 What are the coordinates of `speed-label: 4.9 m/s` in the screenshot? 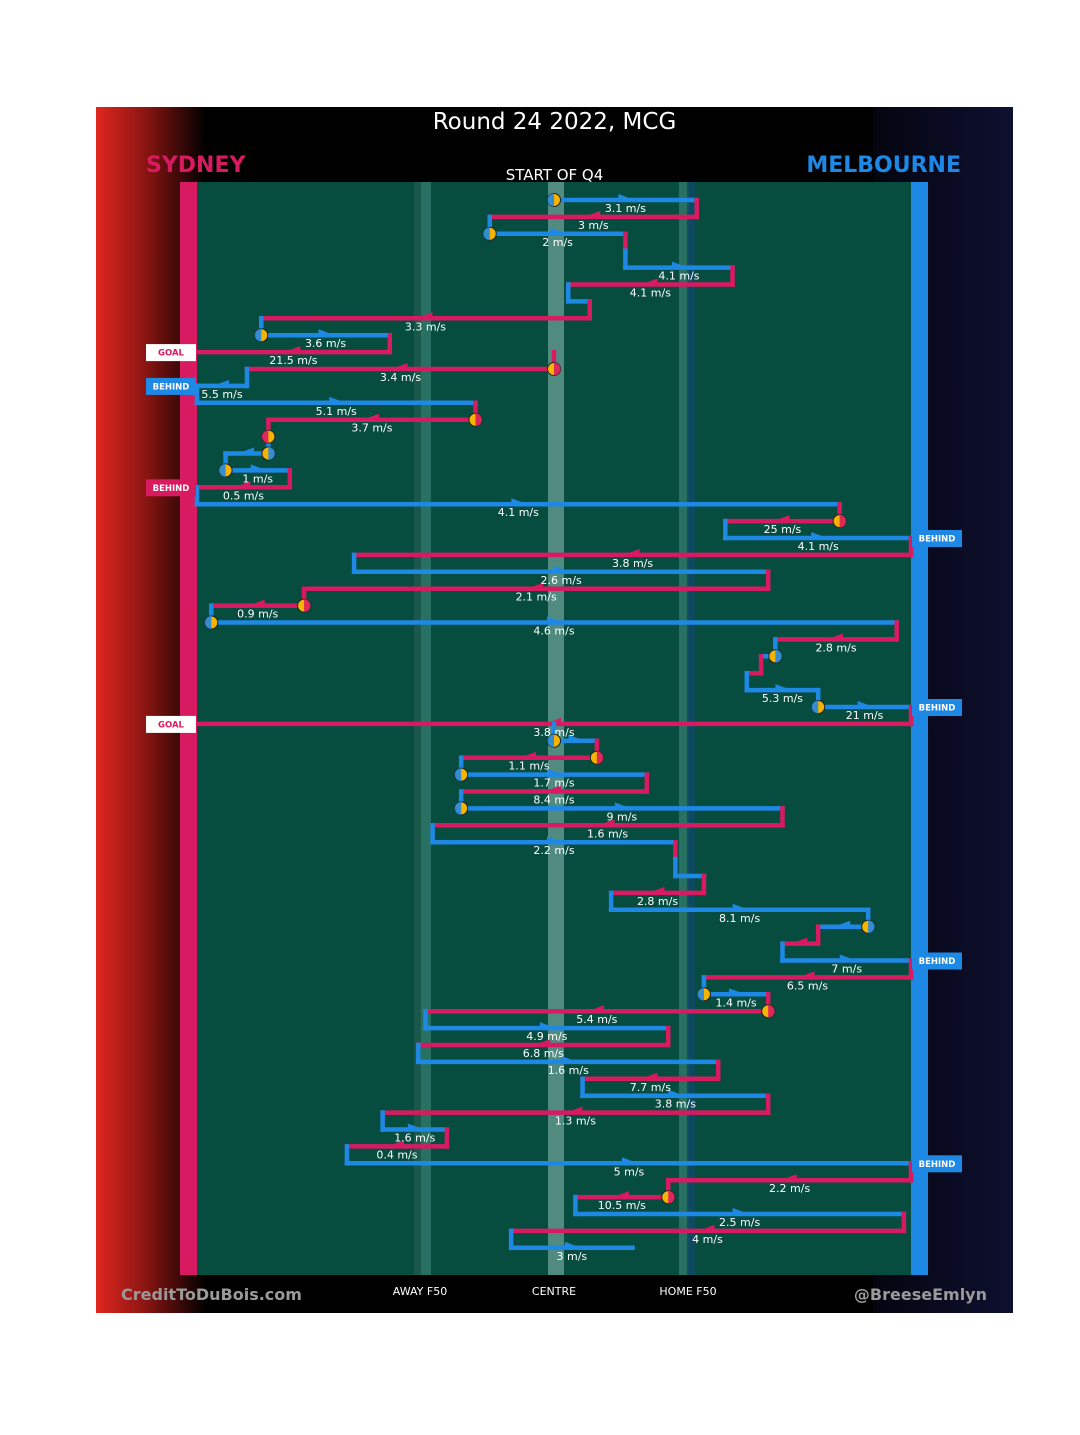 It's located at (546, 1036).